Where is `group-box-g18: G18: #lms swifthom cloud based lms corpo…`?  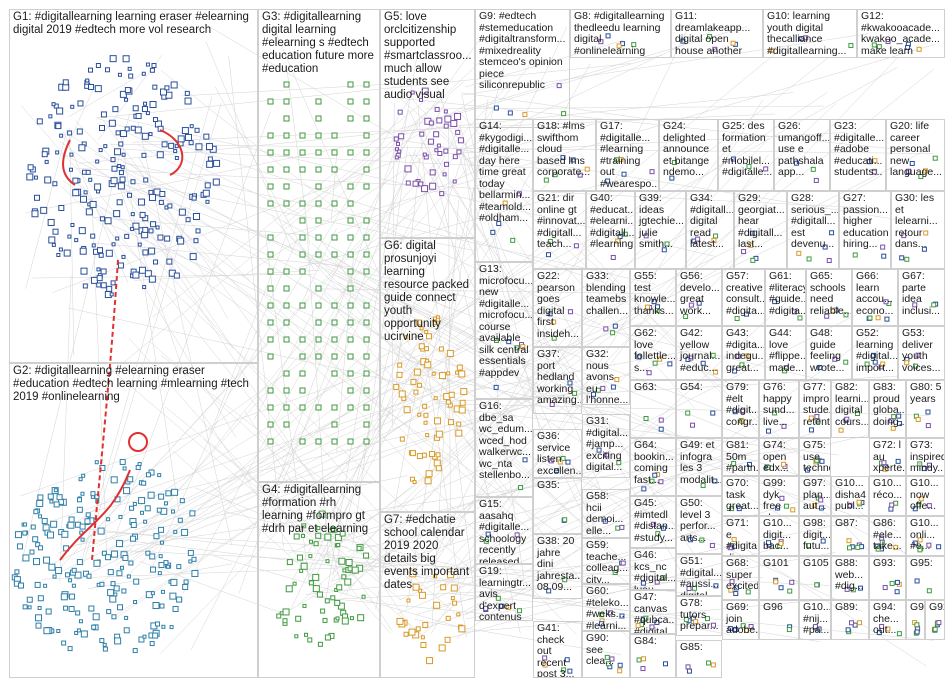 group-box-g18: G18: #lms swifthom cloud based lms corpo… is located at coordinates (564, 155).